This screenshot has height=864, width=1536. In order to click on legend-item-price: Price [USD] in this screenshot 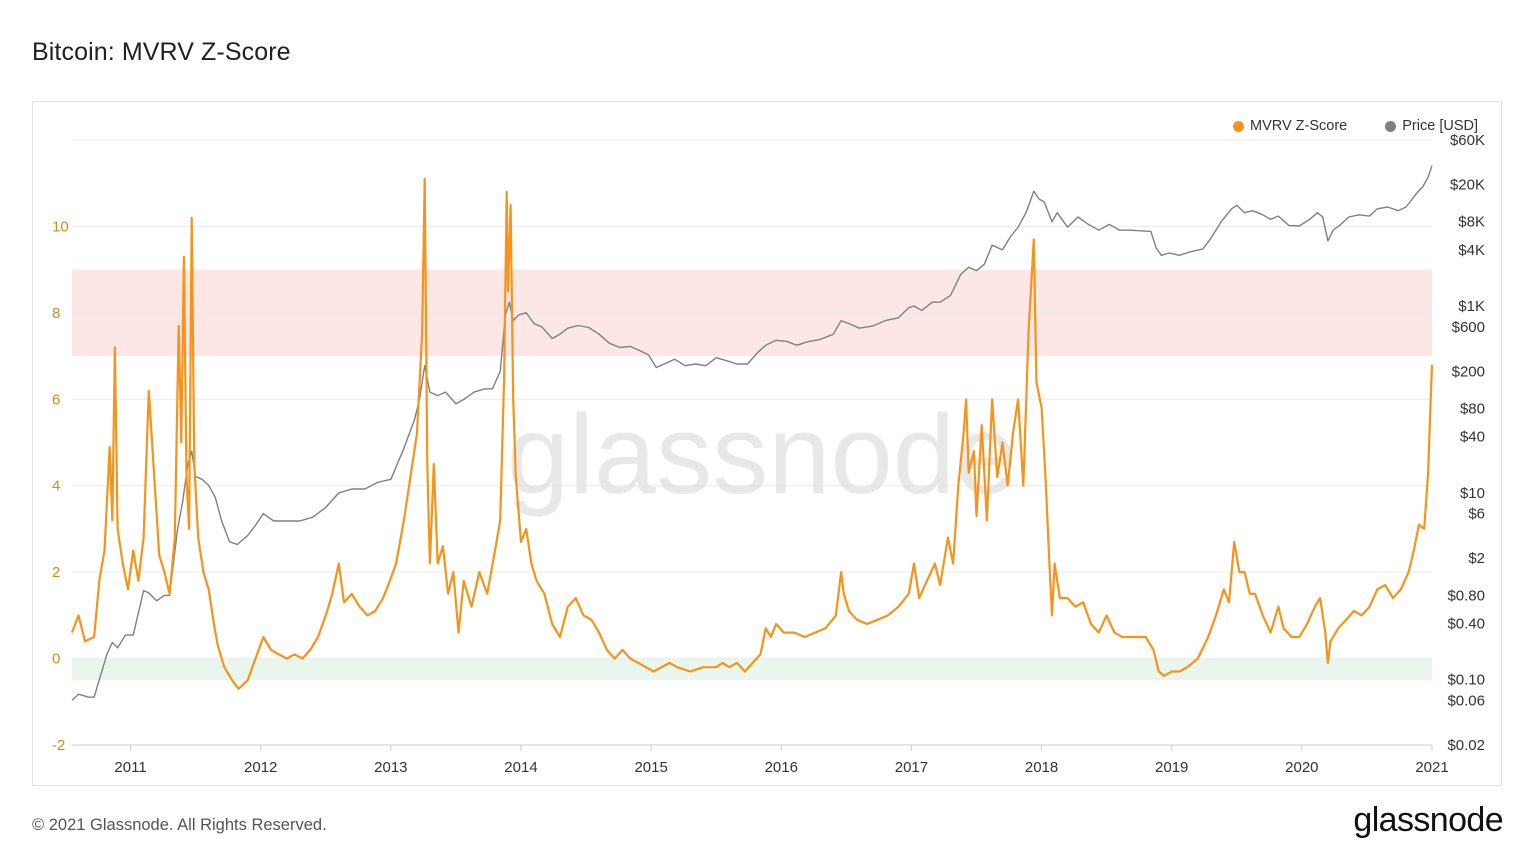, I will do `click(1431, 126)`.